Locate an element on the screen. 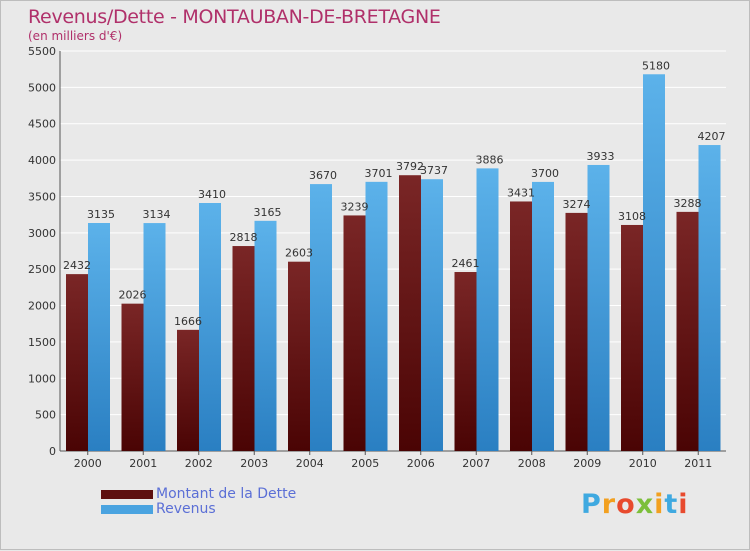 The height and width of the screenshot is (551, 750). x-tick-label: 2002 is located at coordinates (199, 463).